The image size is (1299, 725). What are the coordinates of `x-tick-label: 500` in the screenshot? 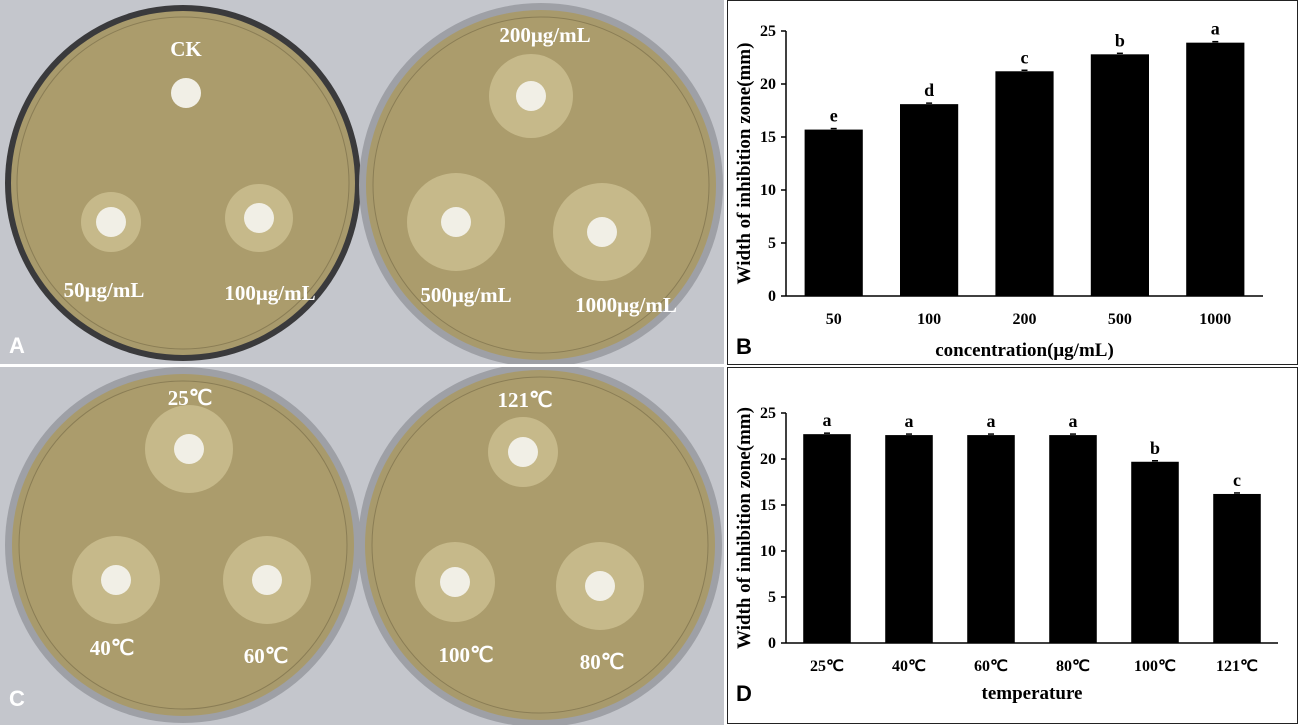 It's located at (1120, 319).